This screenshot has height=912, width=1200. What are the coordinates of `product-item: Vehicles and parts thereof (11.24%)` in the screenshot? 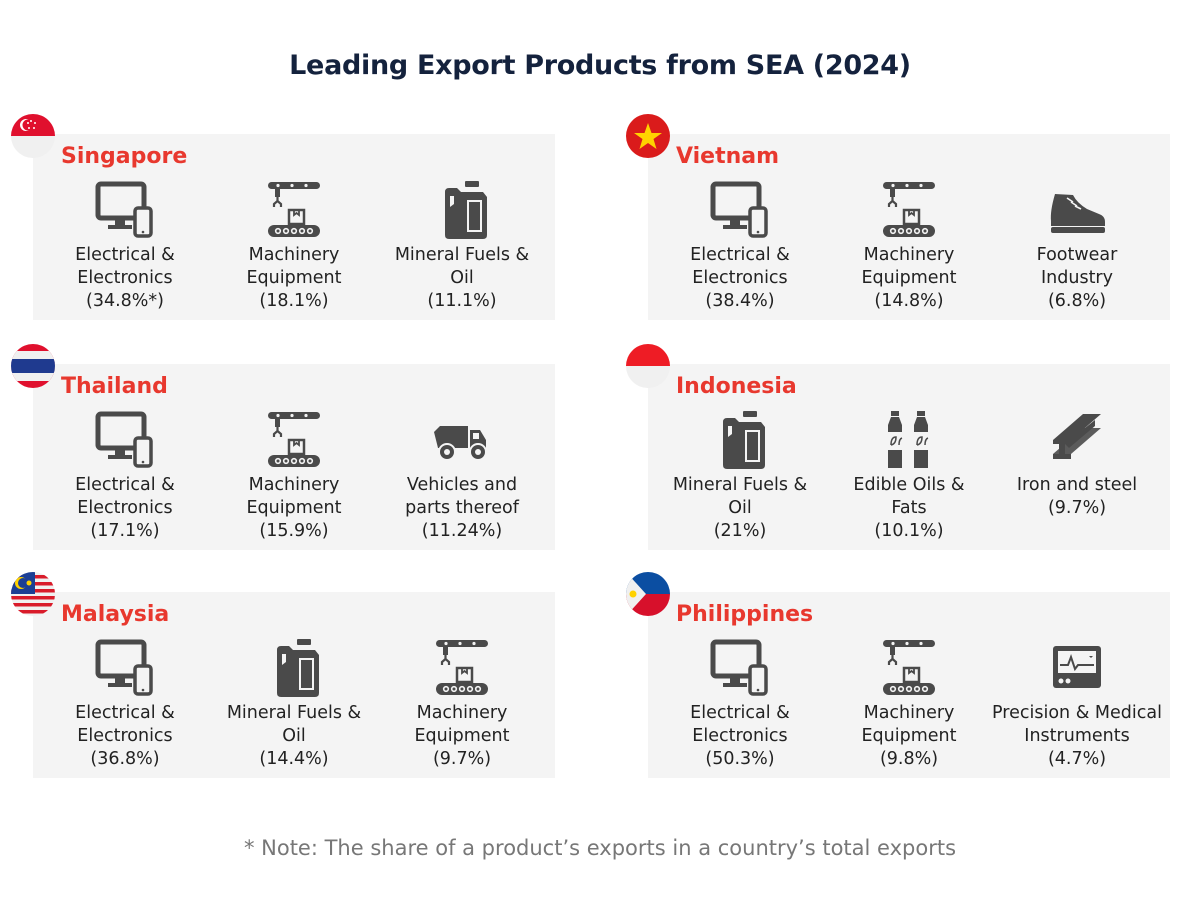 It's located at (462, 476).